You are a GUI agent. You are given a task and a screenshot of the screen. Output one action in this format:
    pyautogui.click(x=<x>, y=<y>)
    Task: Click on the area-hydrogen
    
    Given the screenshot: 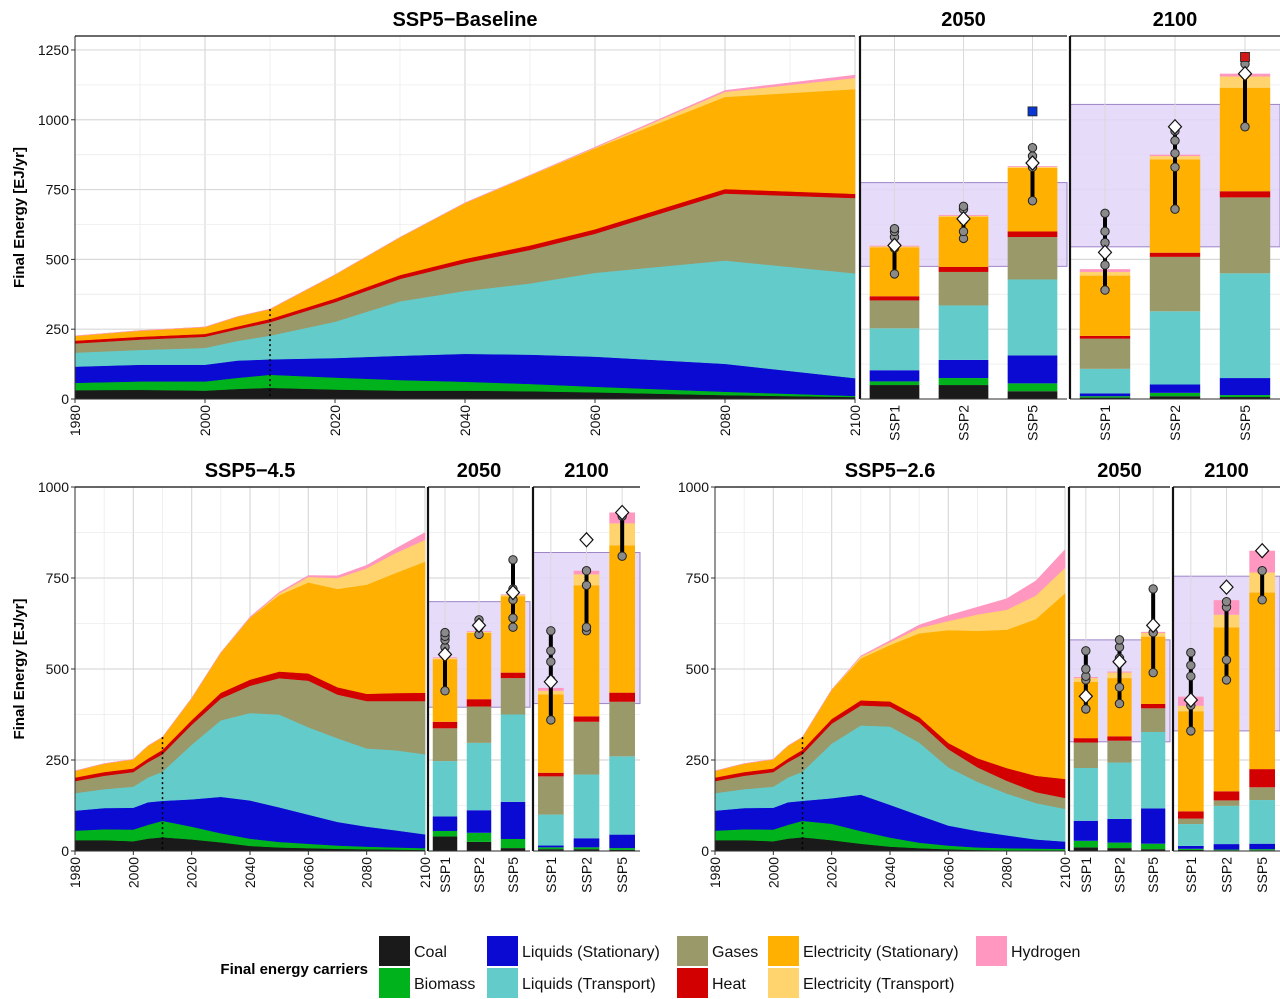 What is the action you would take?
    pyautogui.click(x=250, y=652)
    